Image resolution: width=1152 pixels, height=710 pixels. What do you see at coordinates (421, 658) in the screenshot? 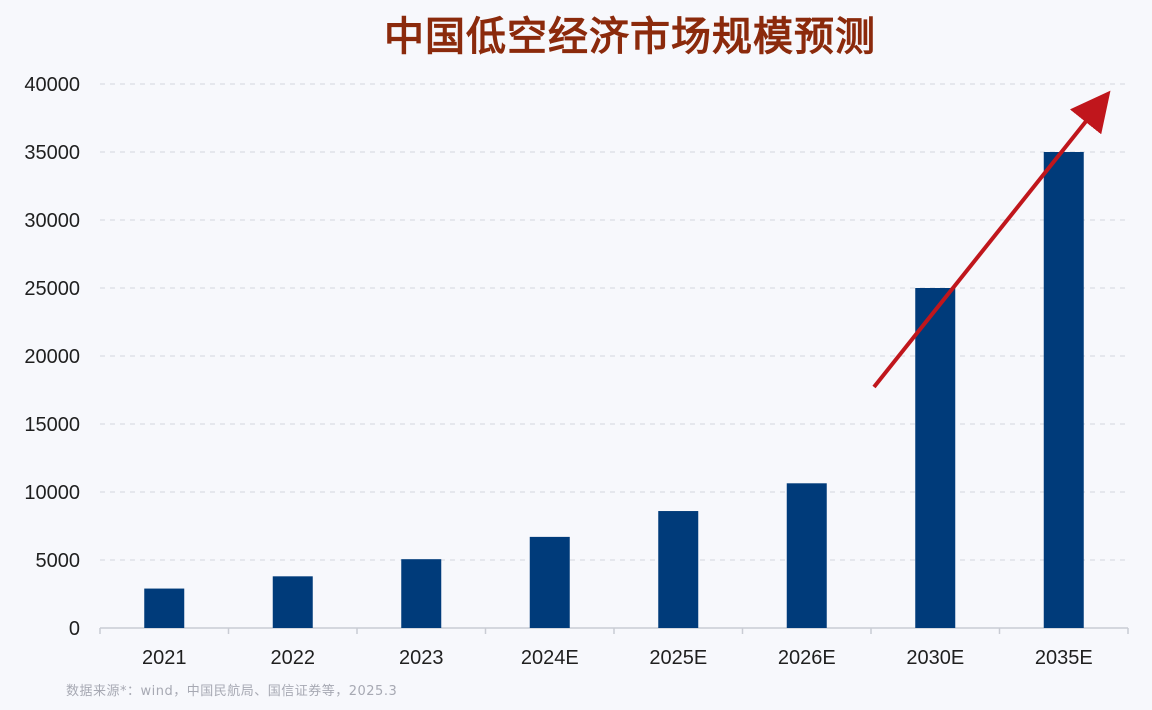
I see `x-tick-label: 2023` at bounding box center [421, 658].